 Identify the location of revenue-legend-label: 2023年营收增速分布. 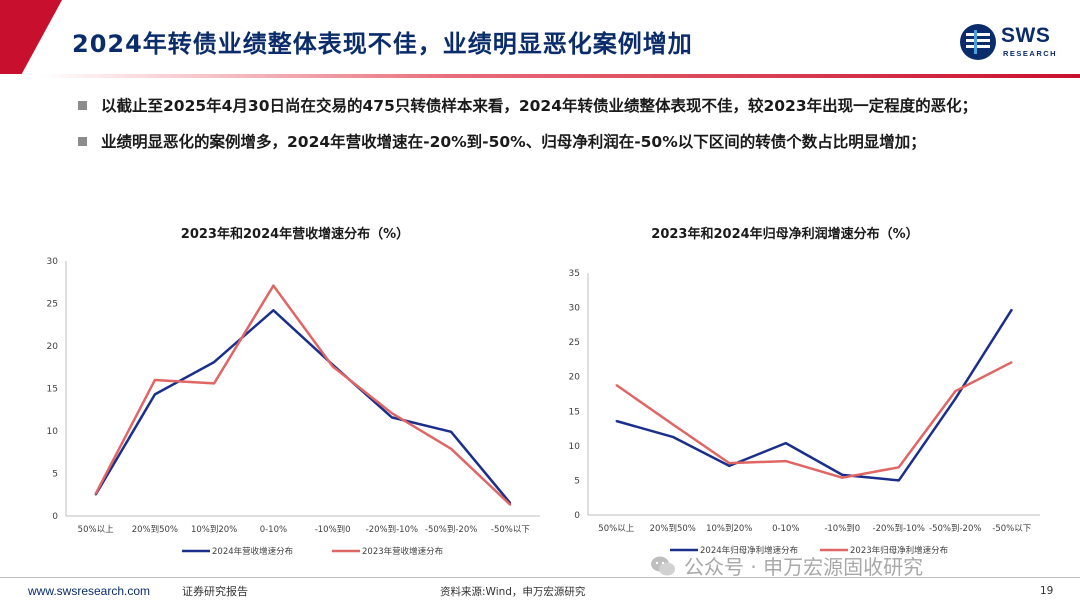
(402, 551).